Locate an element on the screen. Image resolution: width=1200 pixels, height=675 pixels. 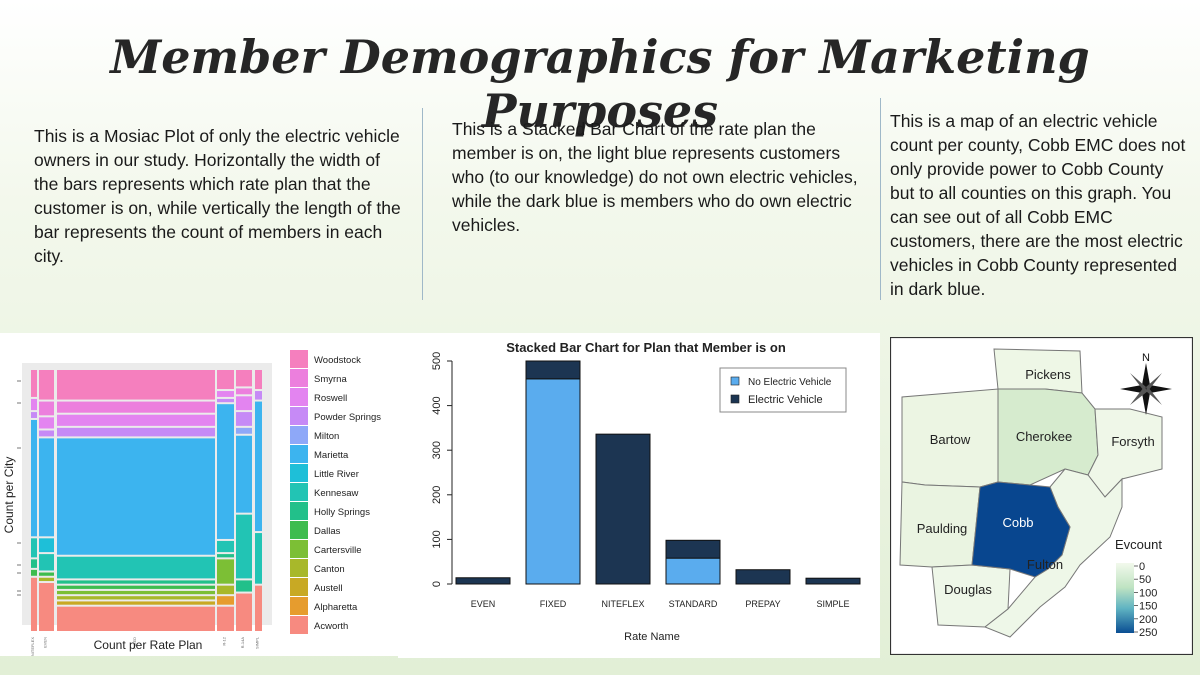
bar-segment-ev-simple is located at coordinates (833, 581).